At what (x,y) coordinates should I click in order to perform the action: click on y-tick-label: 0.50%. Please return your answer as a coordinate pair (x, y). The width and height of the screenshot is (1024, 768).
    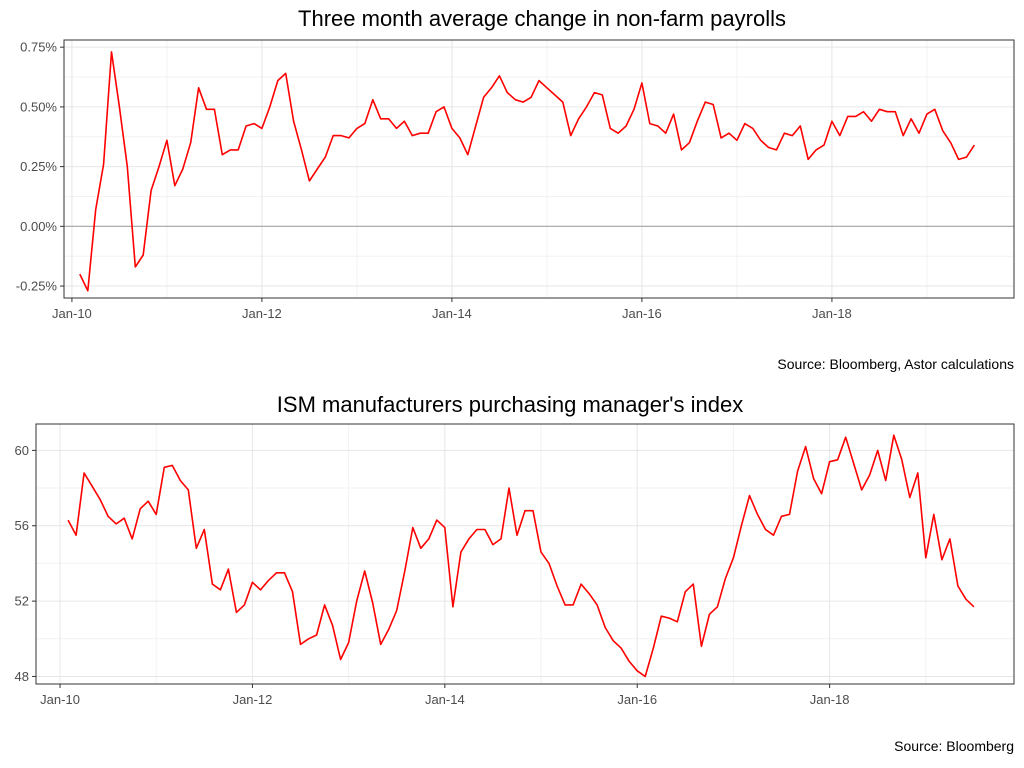
    Looking at the image, I should click on (38, 106).